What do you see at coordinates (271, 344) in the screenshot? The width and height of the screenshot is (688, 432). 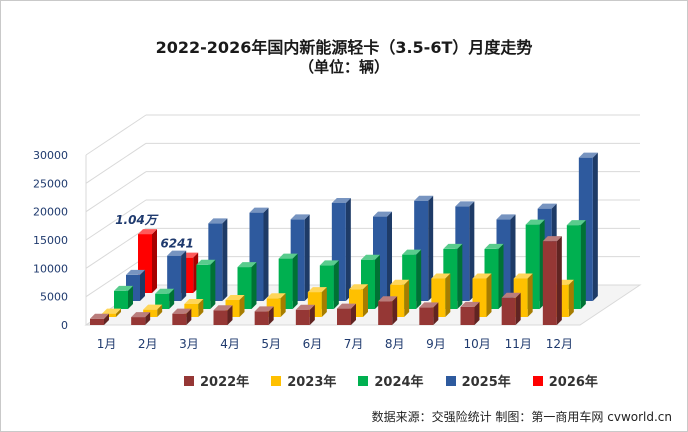 I see `x-tick-label: 5月` at bounding box center [271, 344].